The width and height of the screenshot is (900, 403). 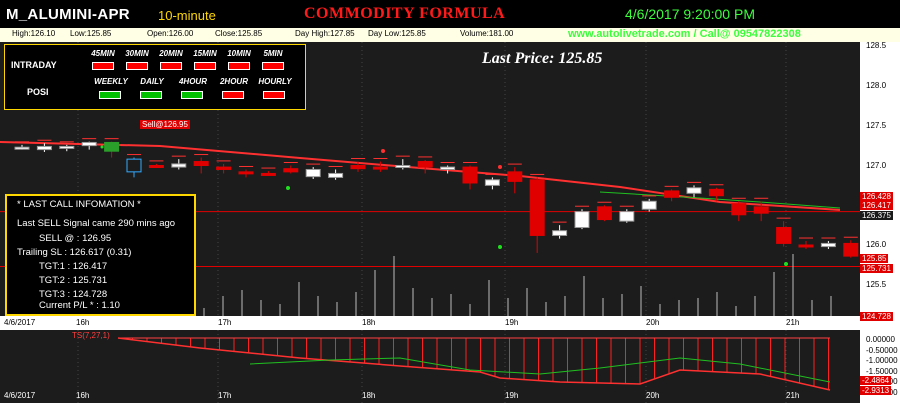 What do you see at coordinates (73, 266) in the screenshot?
I see `target-1: TGT:1 : 126.417` at bounding box center [73, 266].